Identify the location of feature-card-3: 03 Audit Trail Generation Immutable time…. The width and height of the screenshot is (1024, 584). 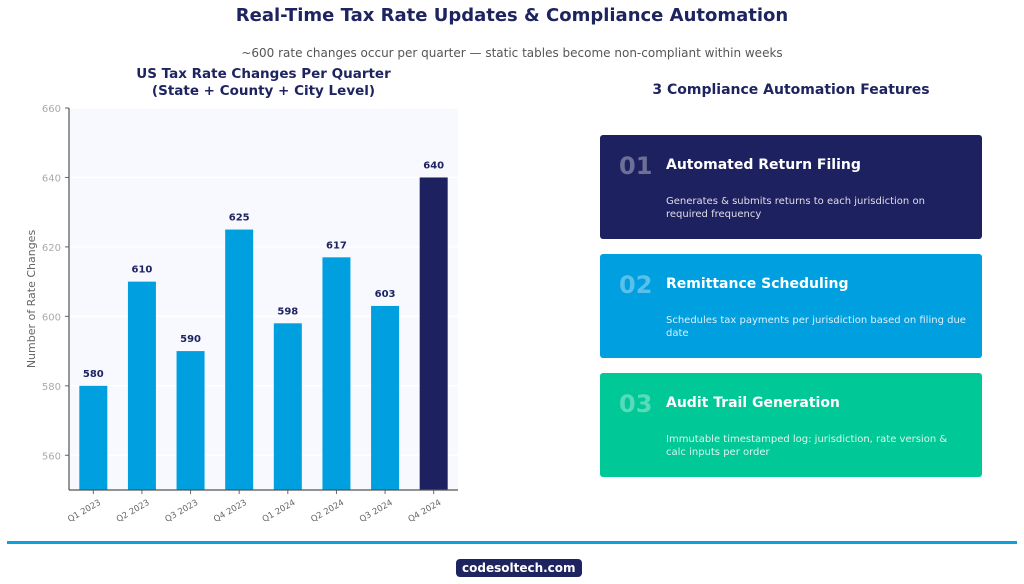
(791, 425).